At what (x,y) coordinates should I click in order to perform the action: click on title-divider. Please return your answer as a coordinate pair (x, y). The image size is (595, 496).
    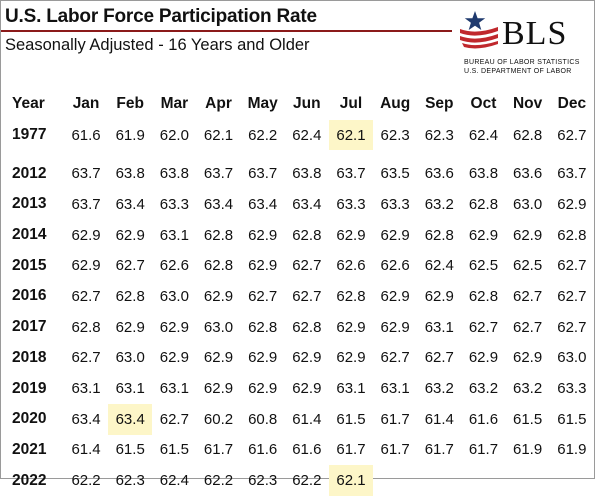
    Looking at the image, I should click on (226, 31).